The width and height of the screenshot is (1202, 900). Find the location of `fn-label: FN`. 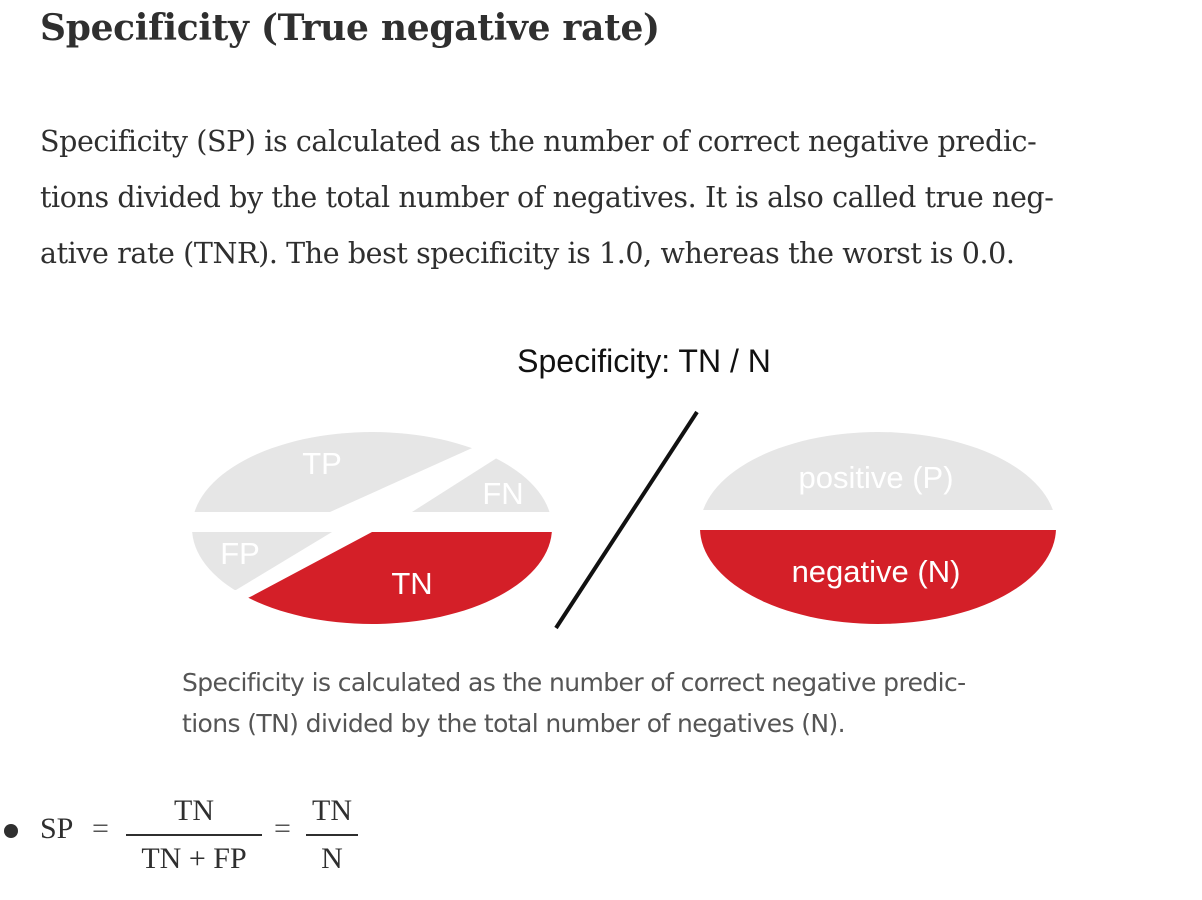

fn-label: FN is located at coordinates (502, 493).